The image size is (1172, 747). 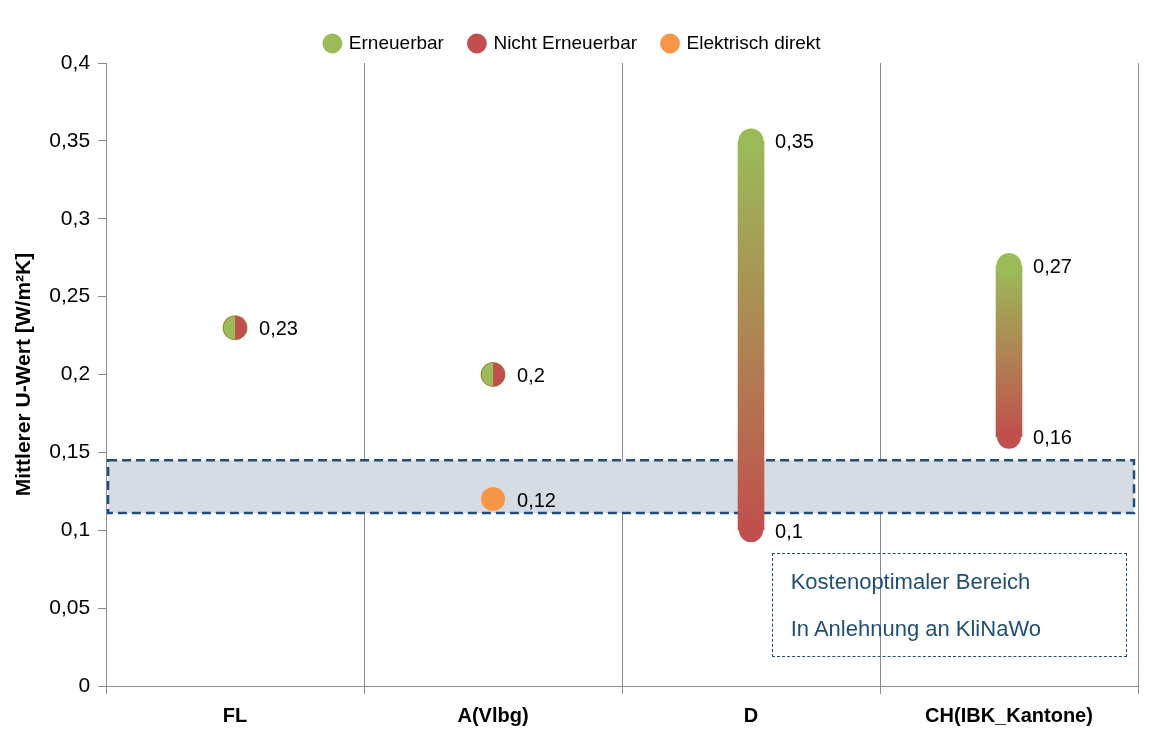 I want to click on data-label: 0,2, so click(x=531, y=375).